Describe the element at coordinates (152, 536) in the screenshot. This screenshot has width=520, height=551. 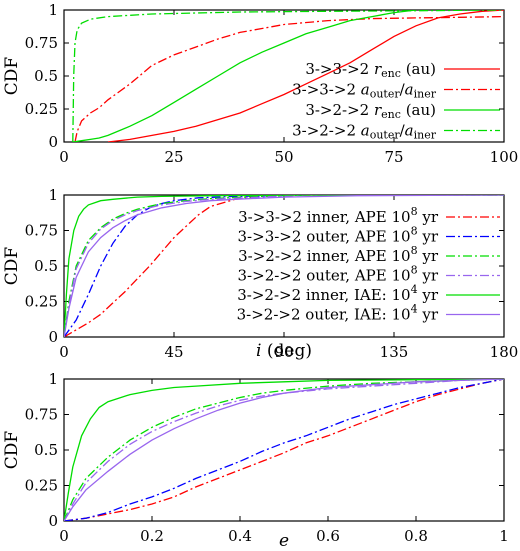
I see `x-tick-label: 0.2` at that location.